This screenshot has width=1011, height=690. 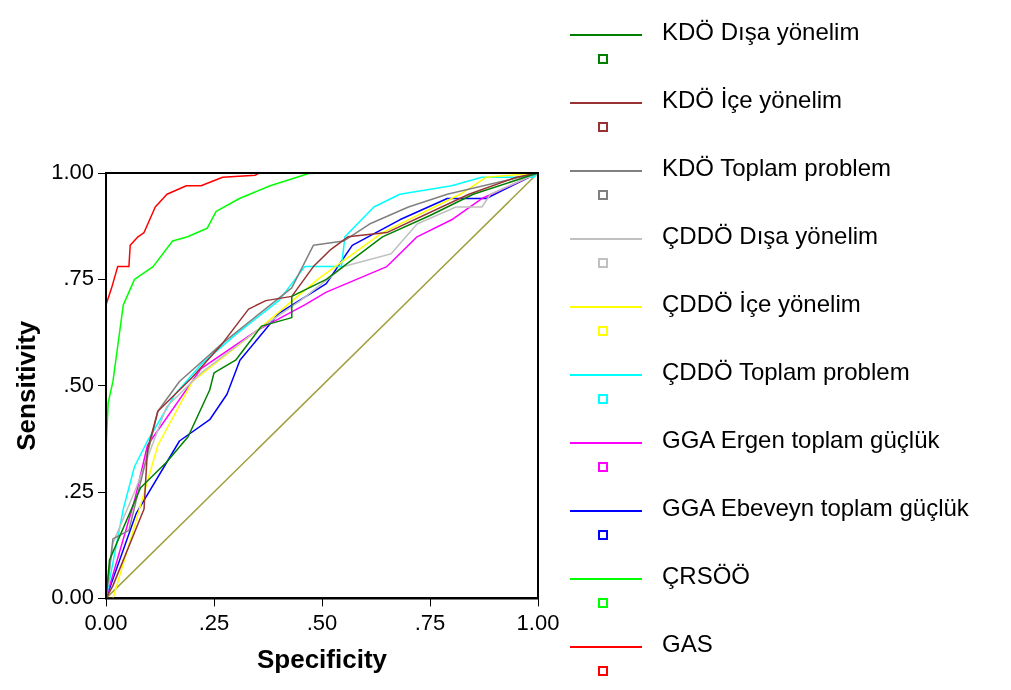 I want to click on x-tick-label: 0.00, so click(x=106, y=622).